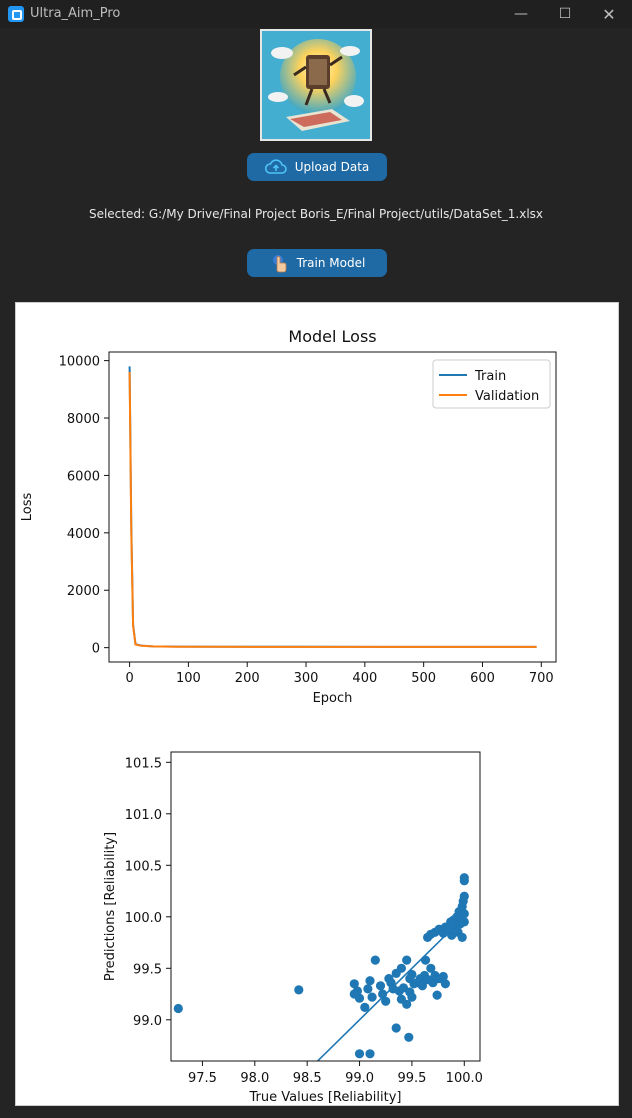 This screenshot has height=1118, width=632. What do you see at coordinates (423, 678) in the screenshot?
I see `x-tick-label: 500` at bounding box center [423, 678].